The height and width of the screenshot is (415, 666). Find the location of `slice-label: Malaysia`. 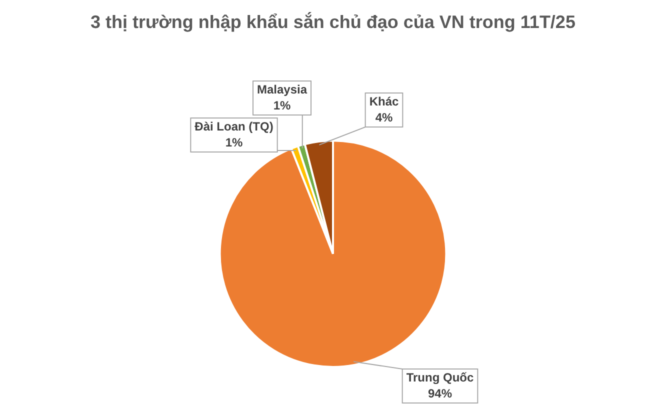

slice-label: Malaysia is located at coordinates (282, 89).